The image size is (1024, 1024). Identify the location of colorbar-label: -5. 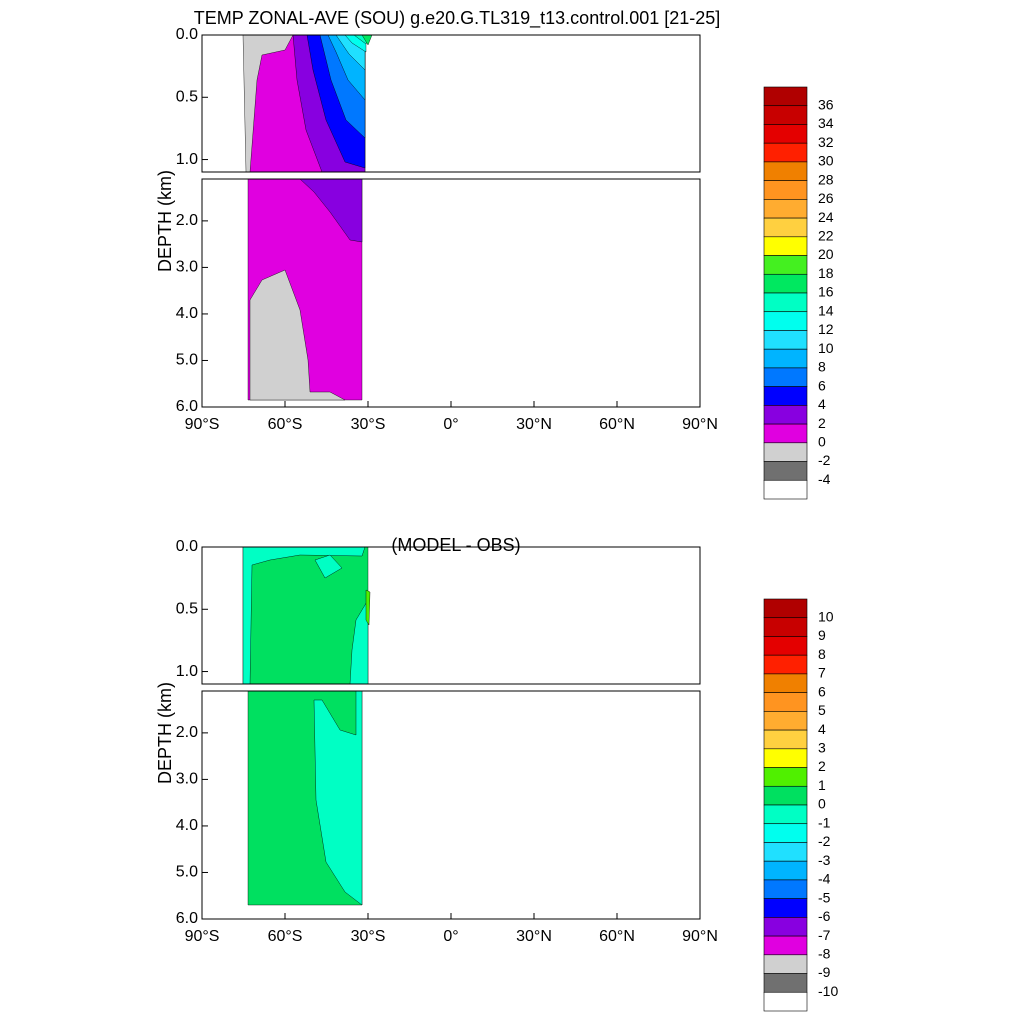
(824, 897).